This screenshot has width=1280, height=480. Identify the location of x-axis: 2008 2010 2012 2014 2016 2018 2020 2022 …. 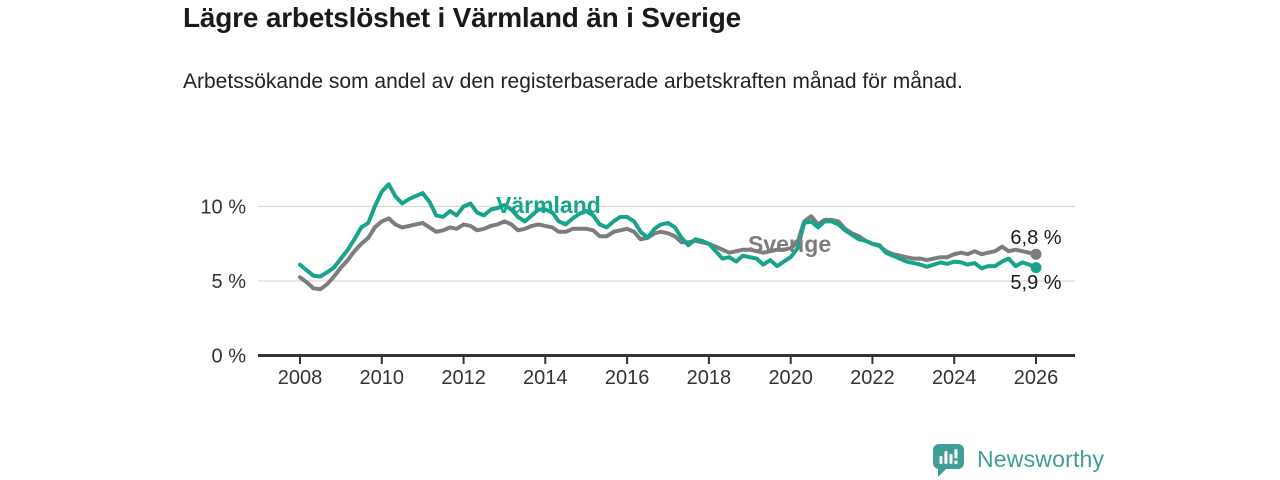
(666, 371).